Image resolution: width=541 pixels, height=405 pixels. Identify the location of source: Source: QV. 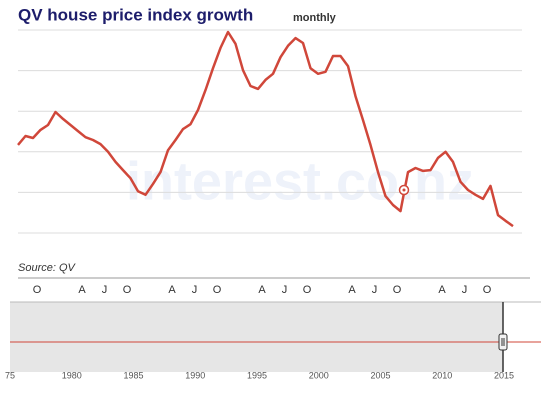
(47, 268).